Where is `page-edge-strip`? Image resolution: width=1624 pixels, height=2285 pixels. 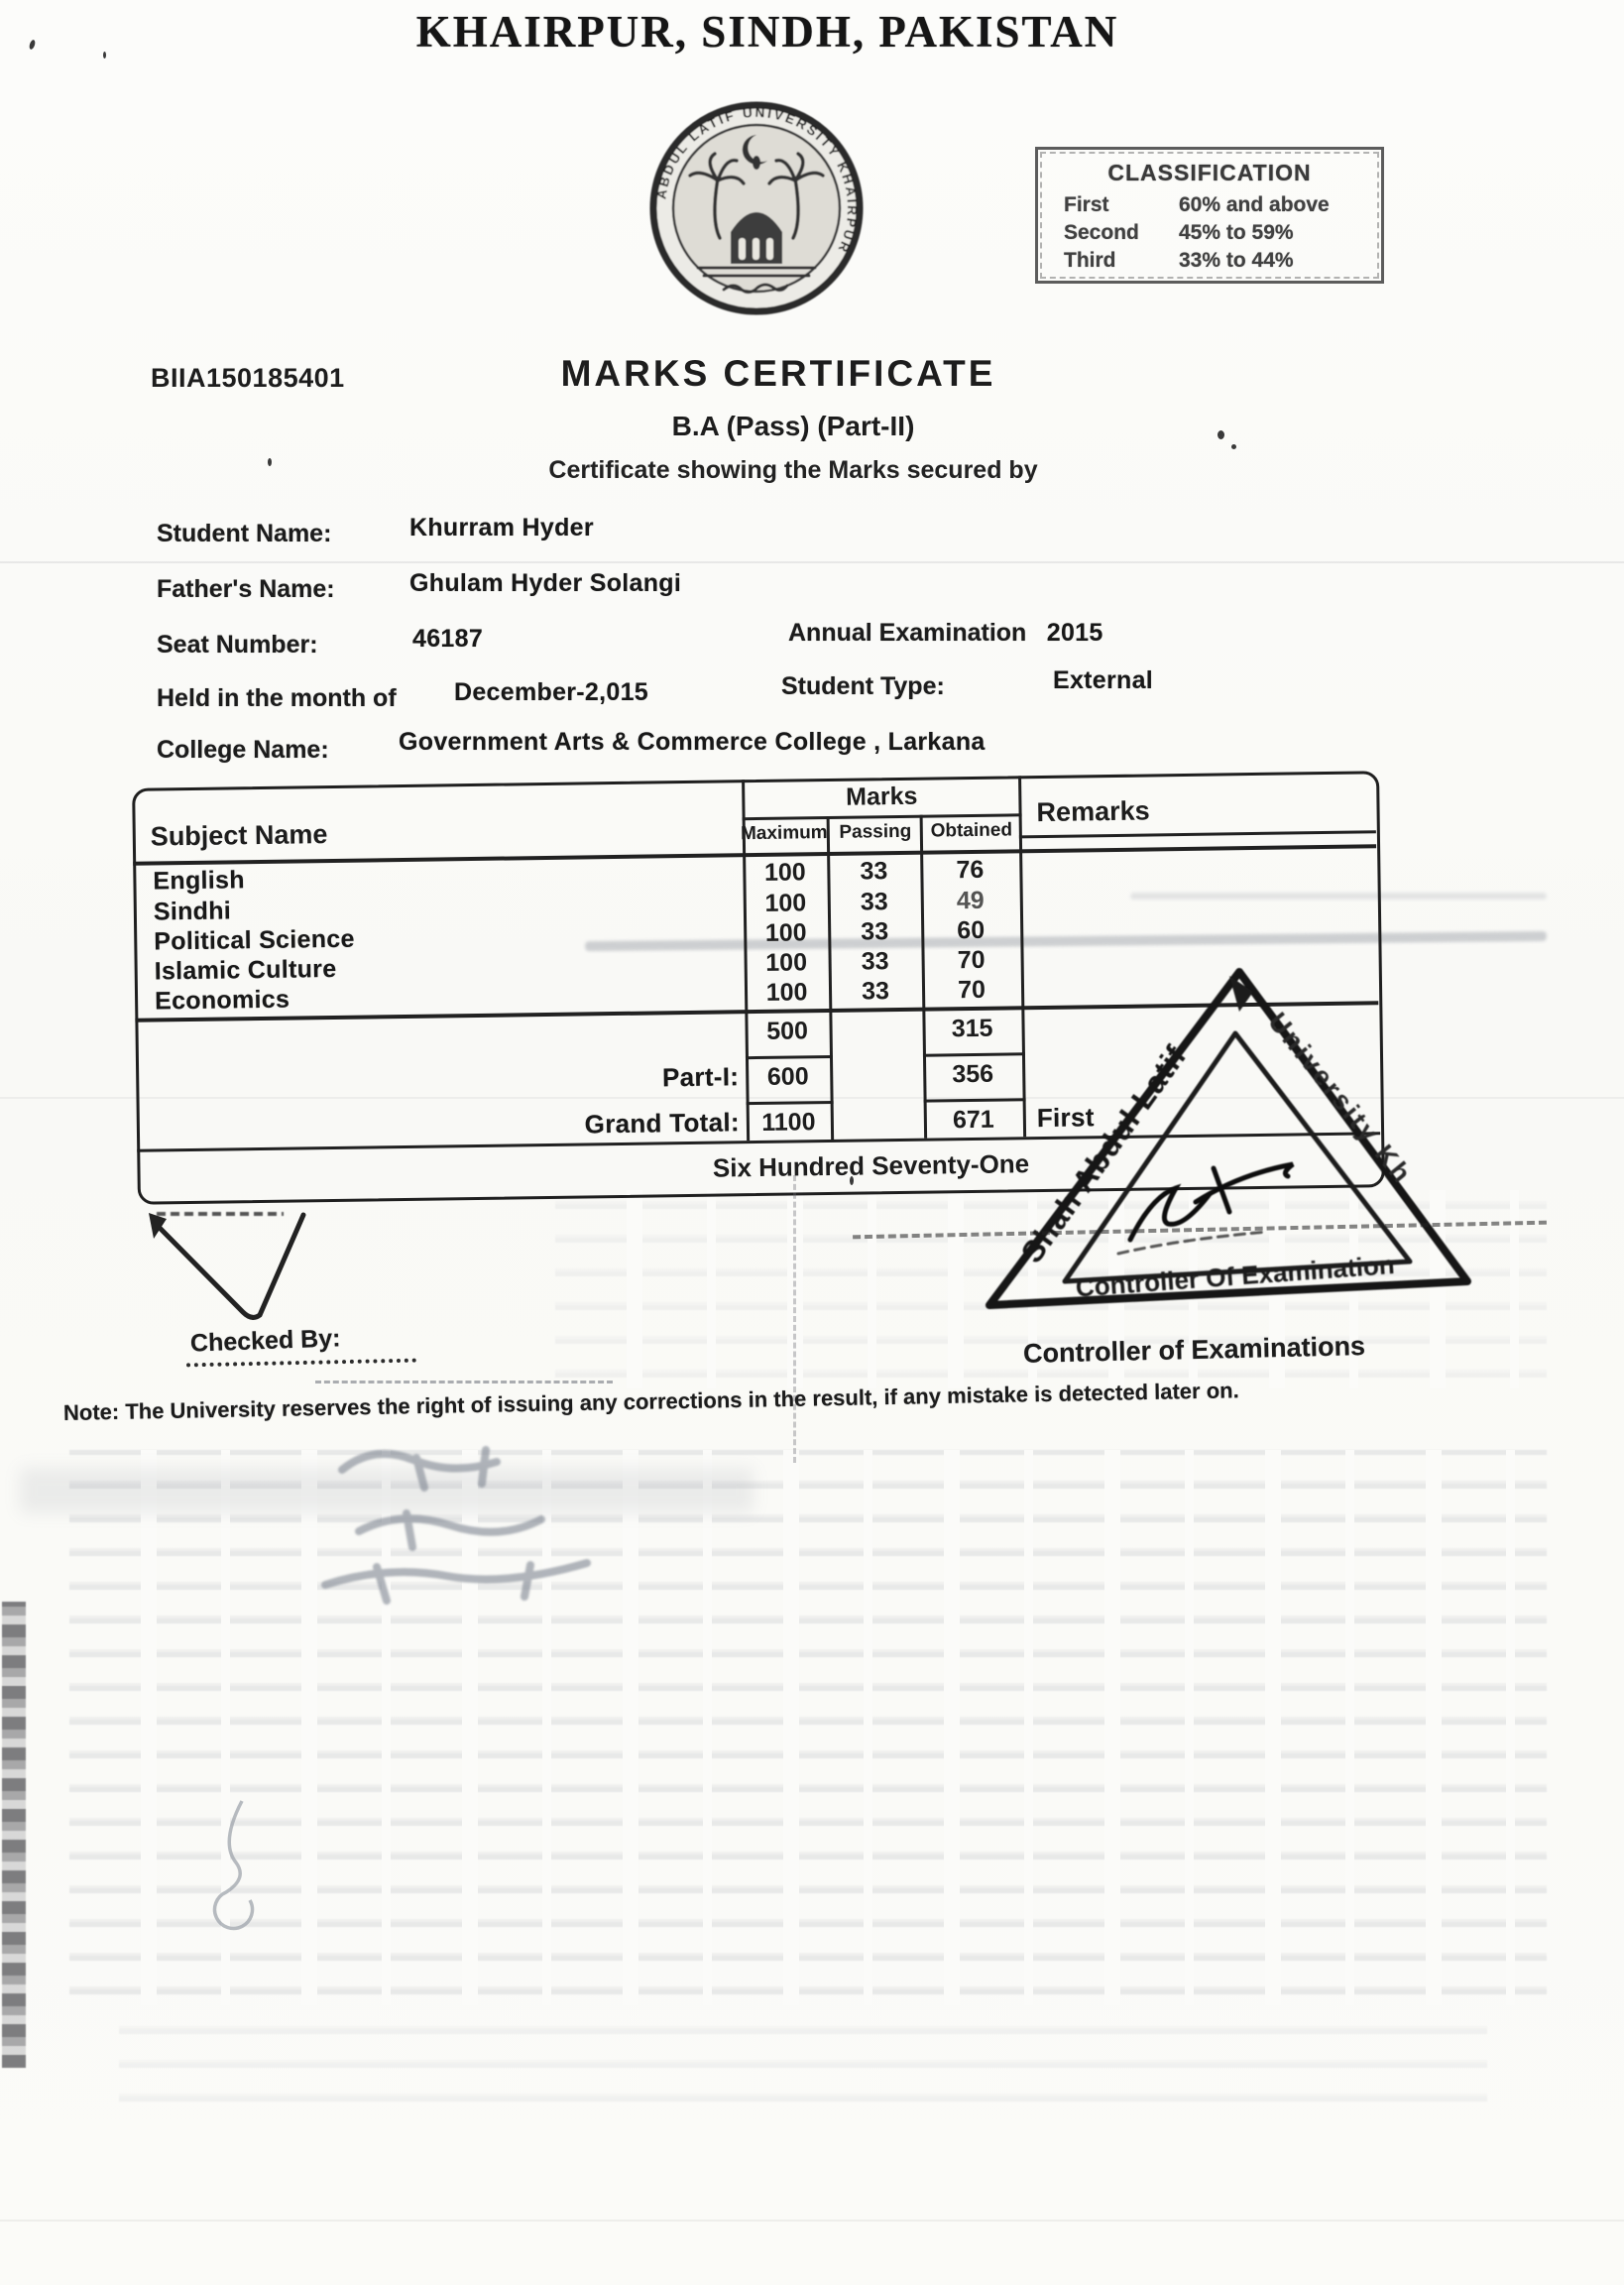
page-edge-strip is located at coordinates (14, 1835).